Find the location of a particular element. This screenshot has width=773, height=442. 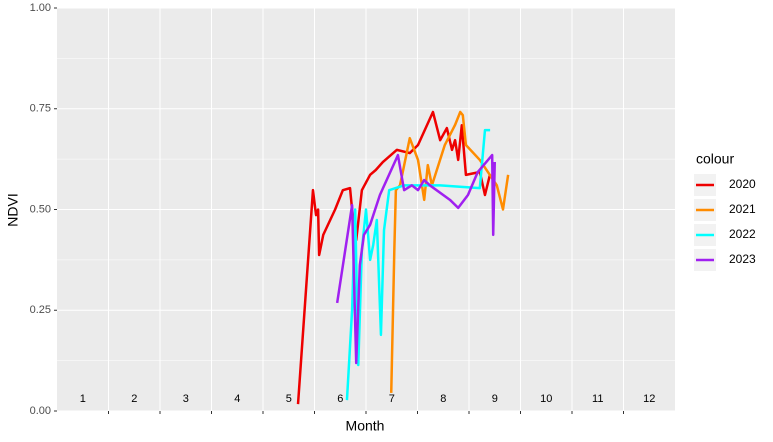

y-tick-label: 0.00 is located at coordinates (40, 411).